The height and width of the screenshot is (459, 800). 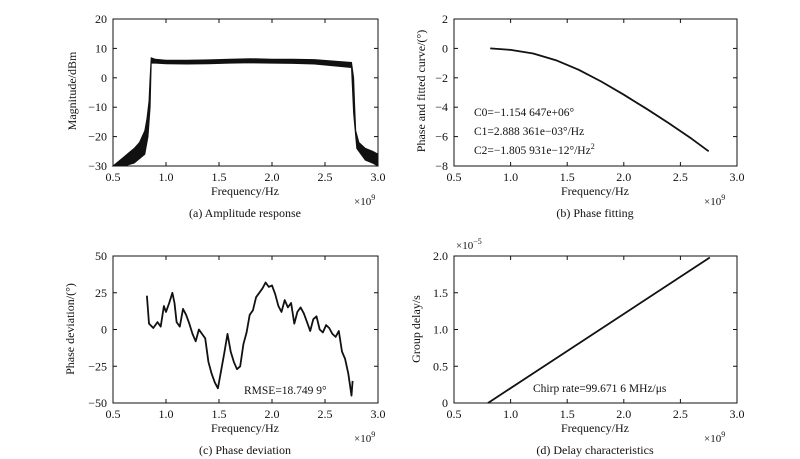 What do you see at coordinates (600, 100) in the screenshot?
I see `panel-b-series-line` at bounding box center [600, 100].